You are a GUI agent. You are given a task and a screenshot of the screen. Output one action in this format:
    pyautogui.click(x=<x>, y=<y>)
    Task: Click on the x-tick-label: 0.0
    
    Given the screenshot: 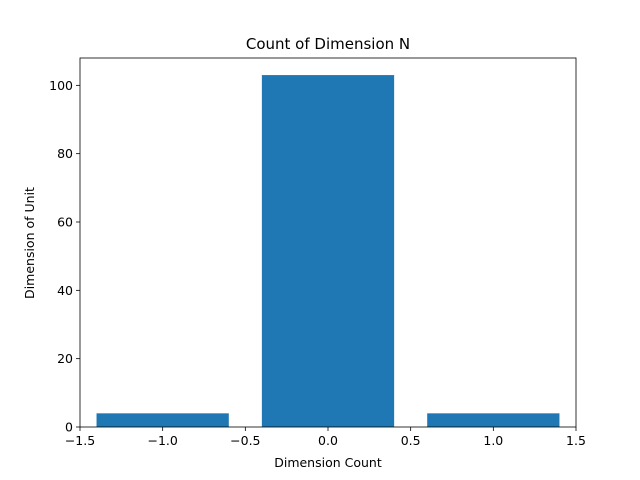 What is the action you would take?
    pyautogui.click(x=328, y=440)
    